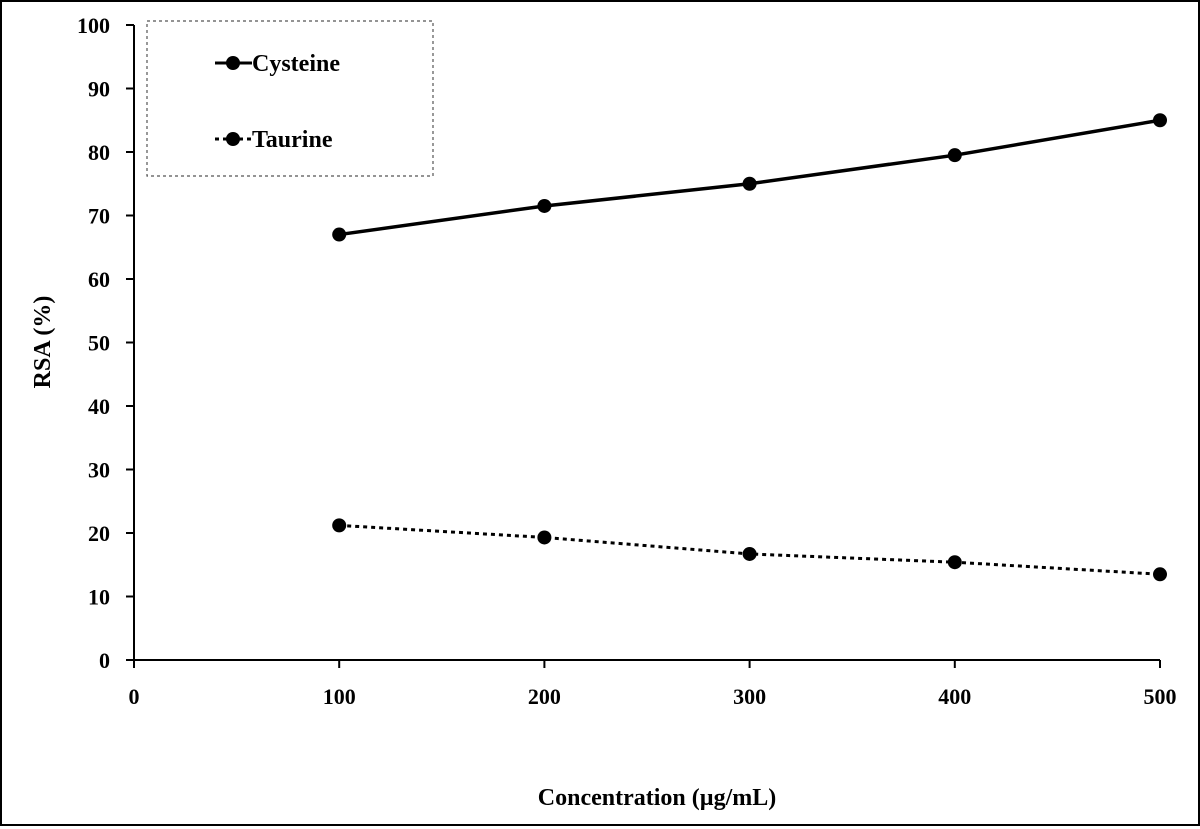  I want to click on legend-taurine-marker, so click(233, 139).